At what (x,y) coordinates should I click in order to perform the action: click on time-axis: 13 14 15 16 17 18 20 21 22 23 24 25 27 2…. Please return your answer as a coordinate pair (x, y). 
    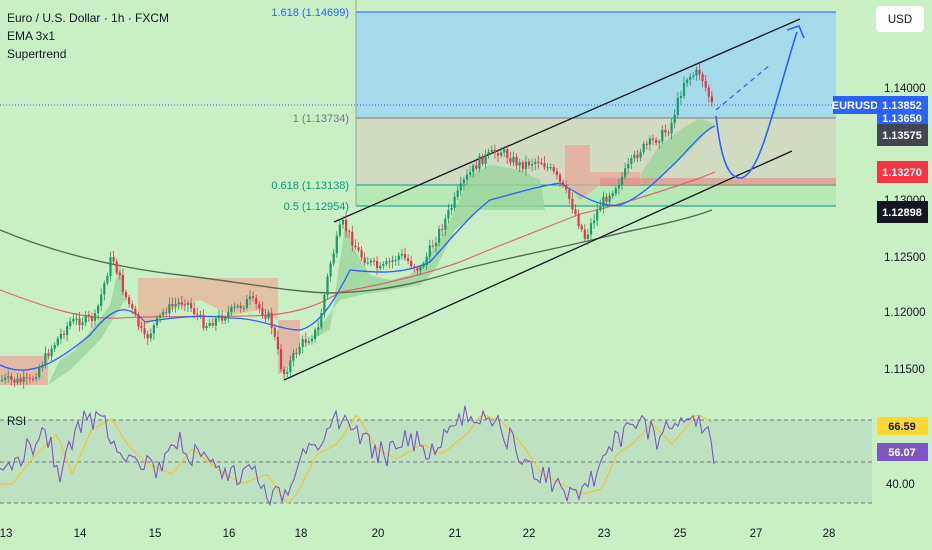
    Looking at the image, I should click on (466, 534).